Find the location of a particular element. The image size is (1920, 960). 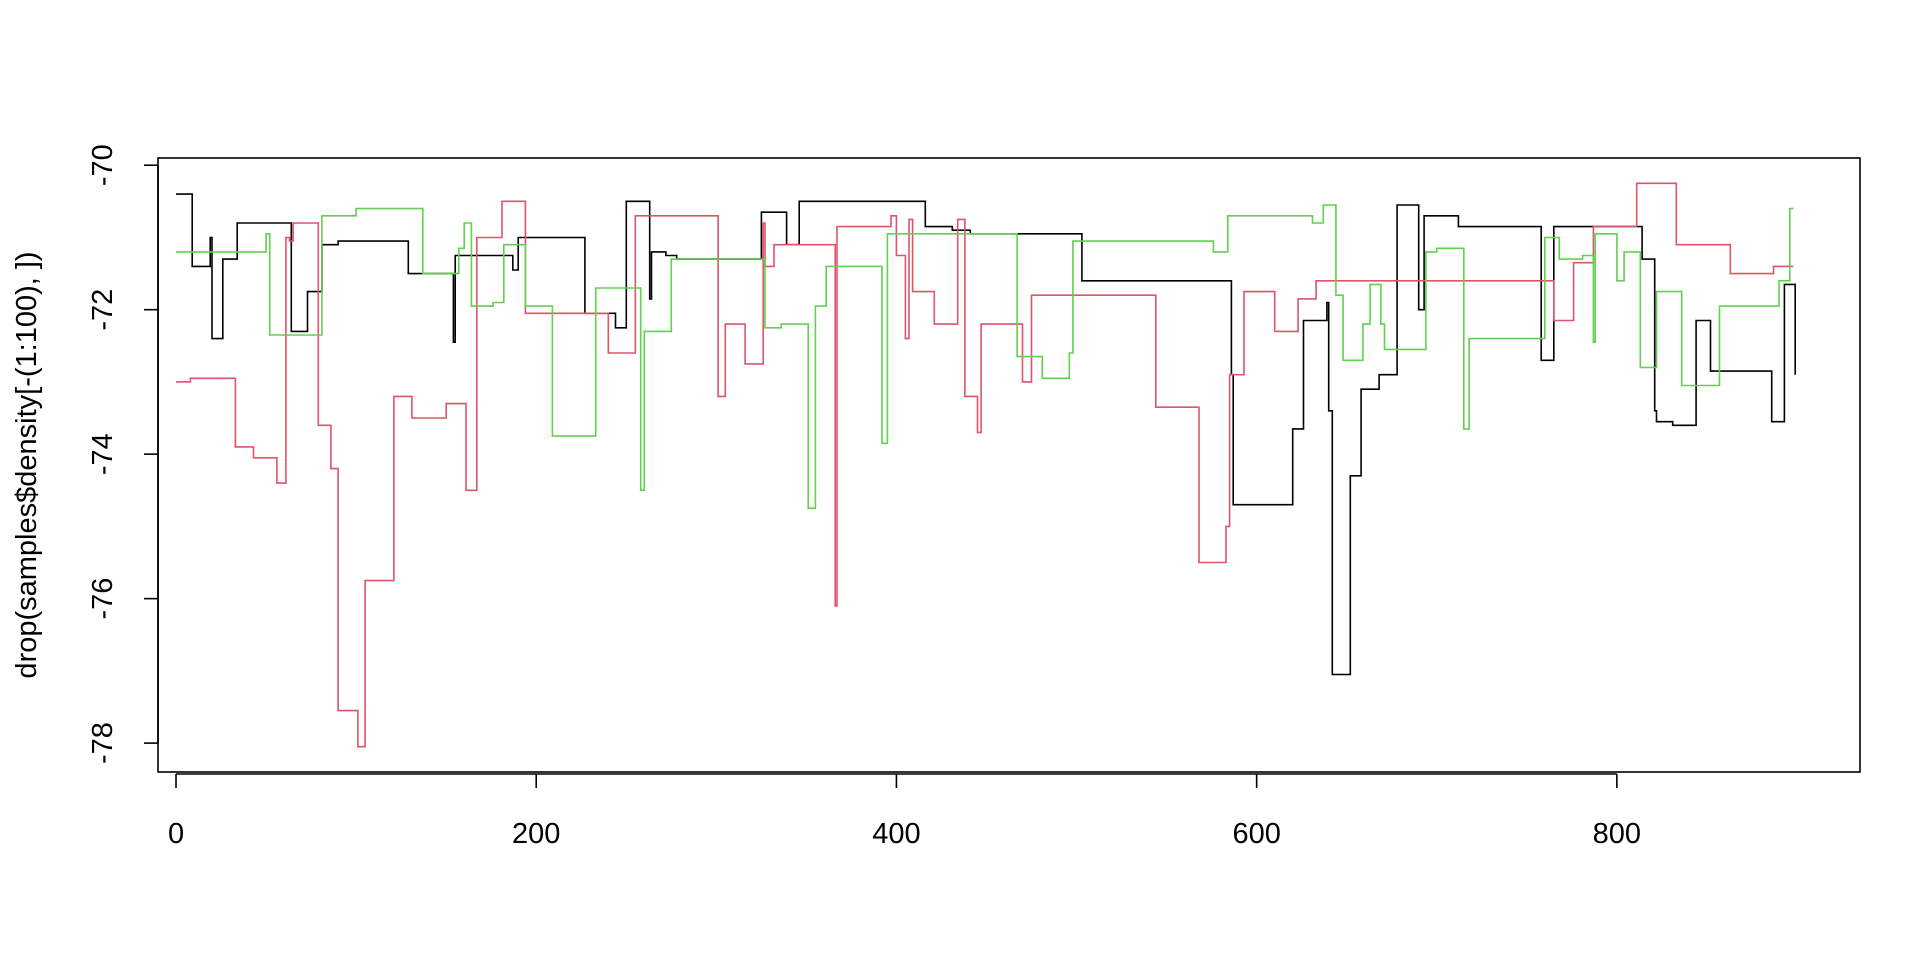

y-tick-label: -70 is located at coordinates (103, 165).